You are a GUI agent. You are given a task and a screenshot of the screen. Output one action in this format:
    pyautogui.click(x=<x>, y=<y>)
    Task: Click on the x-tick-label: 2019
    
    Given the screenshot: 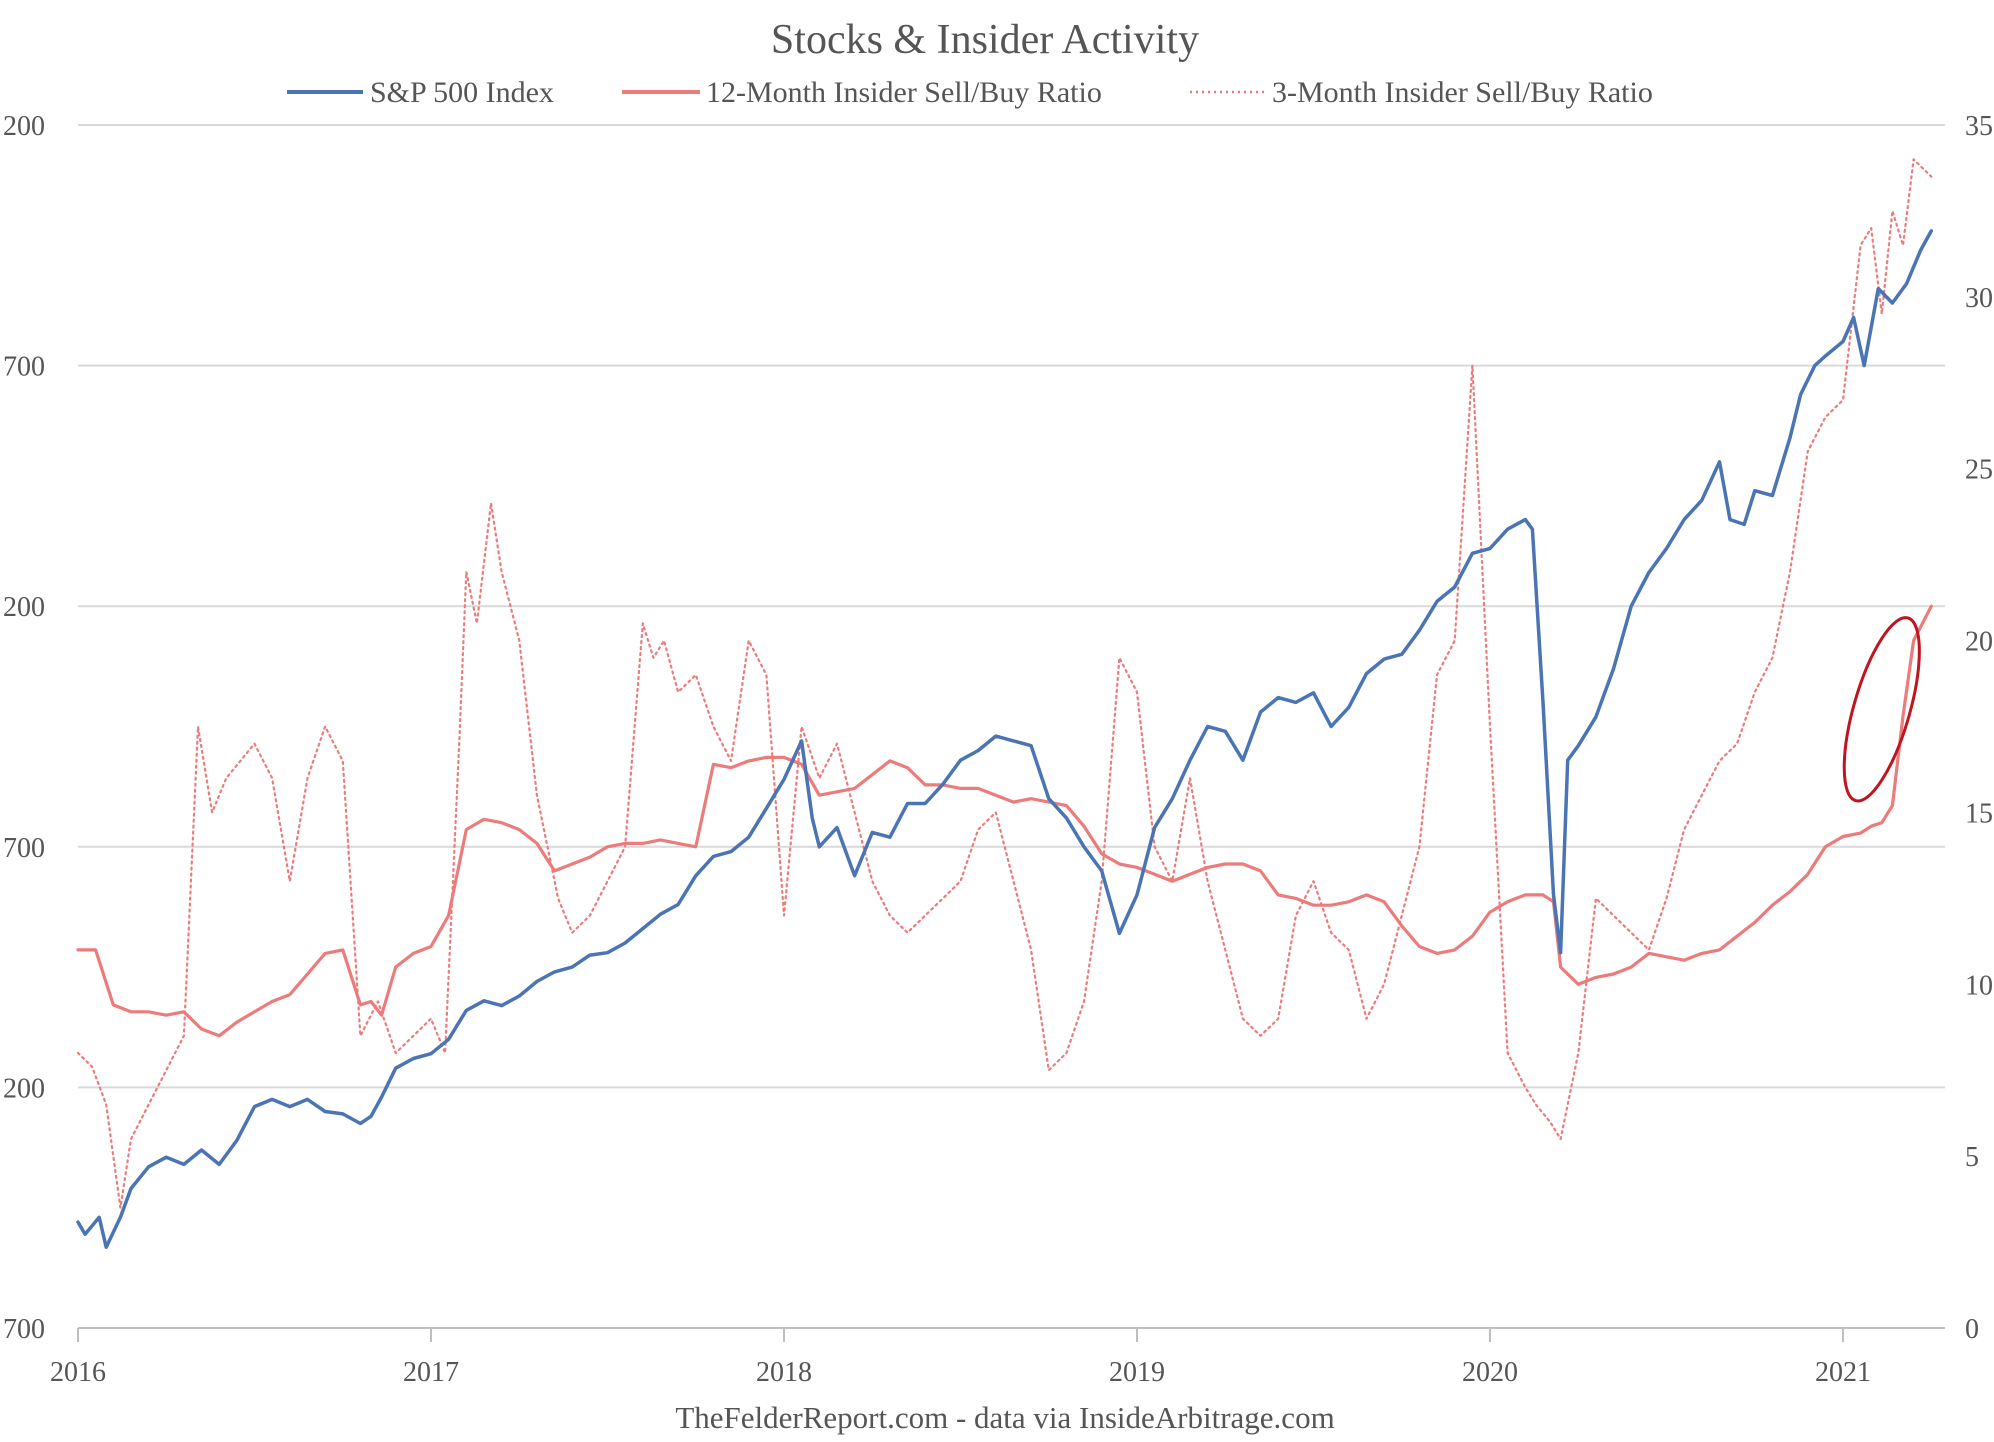 What is the action you would take?
    pyautogui.click(x=1137, y=1372)
    